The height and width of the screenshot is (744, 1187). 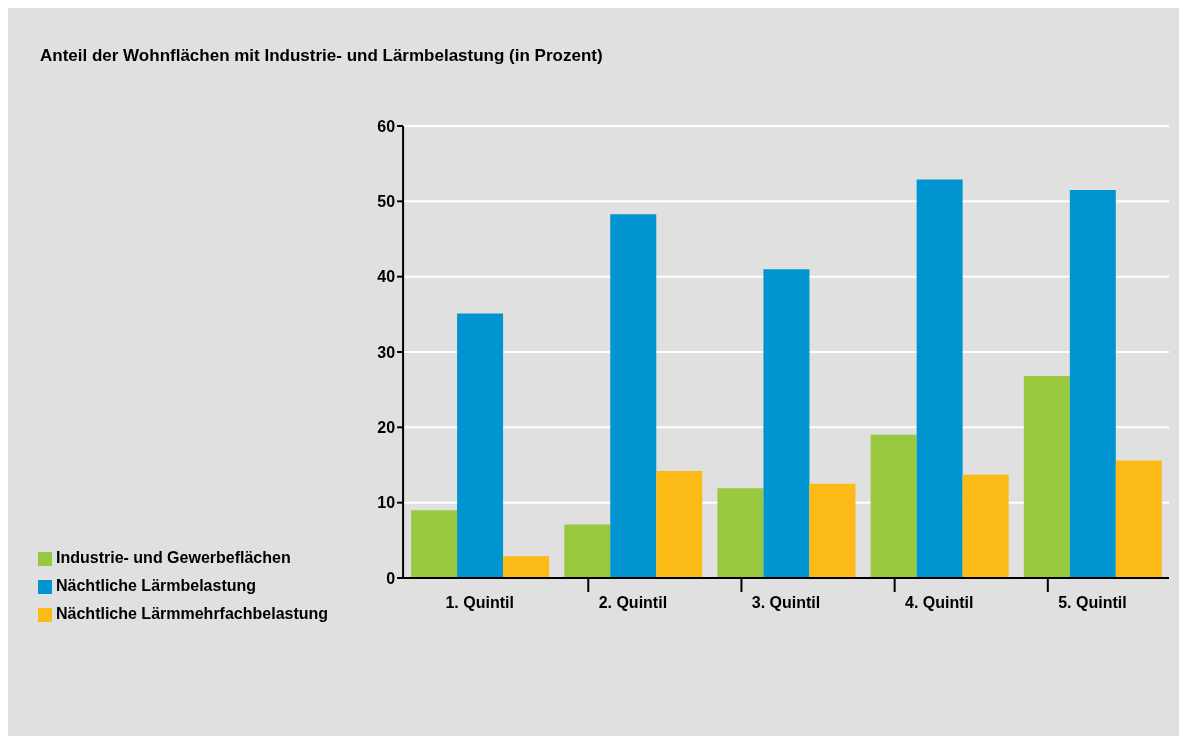 I want to click on x-tick-label: 3. Quintil, so click(x=786, y=602).